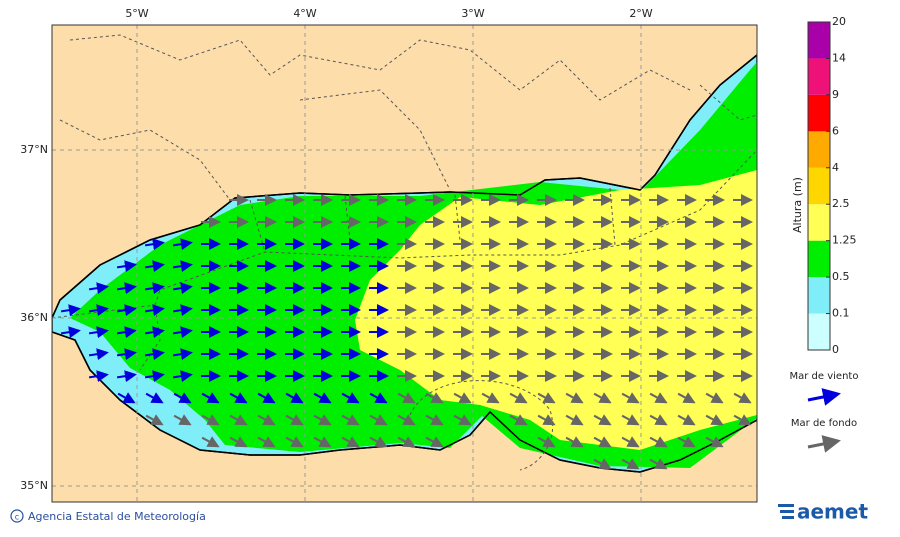 This screenshot has width=900, height=537. What do you see at coordinates (839, 57) in the screenshot?
I see `colorbar-tick-label: 14` at bounding box center [839, 57].